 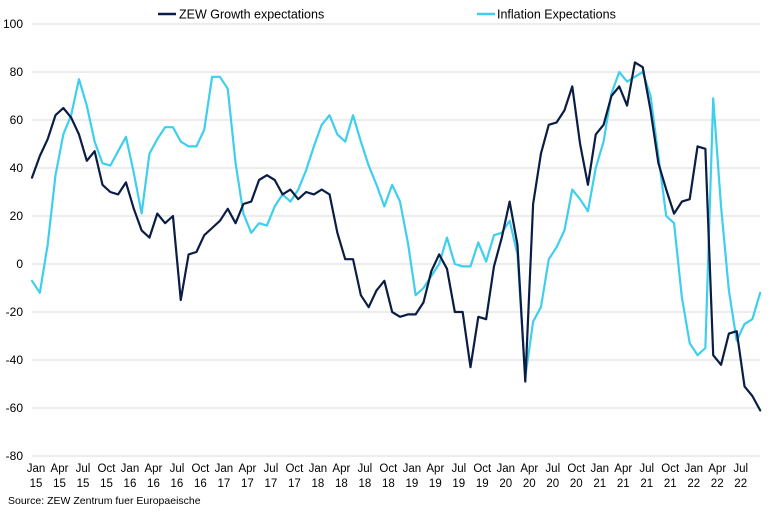 What do you see at coordinates (17, 216) in the screenshot?
I see `y-tick-label: 20` at bounding box center [17, 216].